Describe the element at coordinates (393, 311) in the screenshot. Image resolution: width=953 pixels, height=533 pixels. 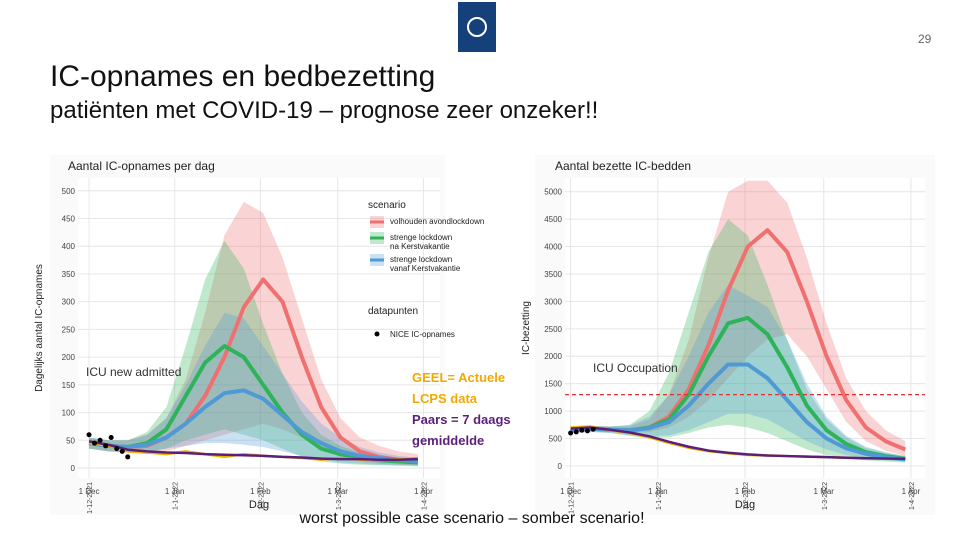
I see `legend-title: datapunten` at that location.